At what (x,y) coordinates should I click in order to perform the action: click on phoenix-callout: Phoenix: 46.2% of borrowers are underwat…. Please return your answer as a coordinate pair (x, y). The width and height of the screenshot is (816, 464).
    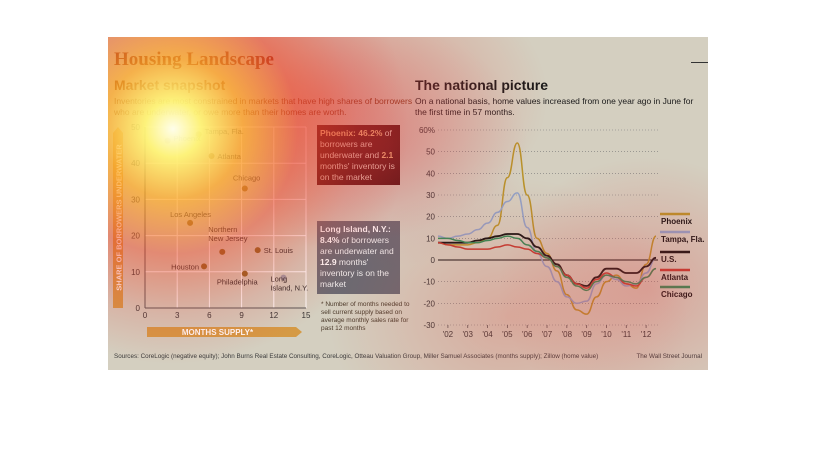
    Looking at the image, I should click on (358, 155).